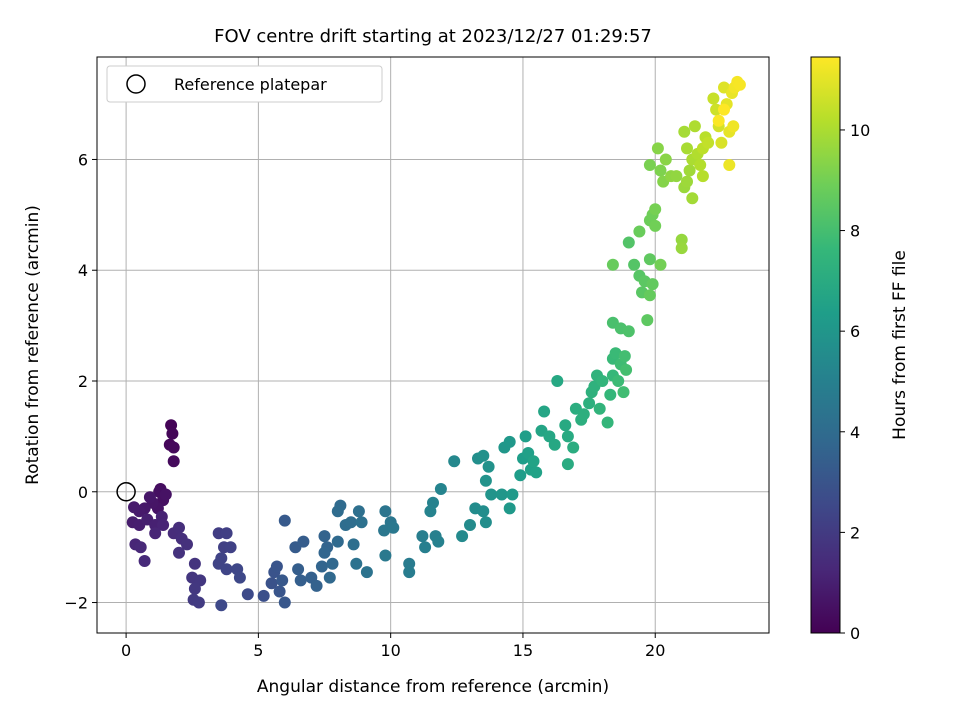  I want to click on legend-box, so click(244, 84).